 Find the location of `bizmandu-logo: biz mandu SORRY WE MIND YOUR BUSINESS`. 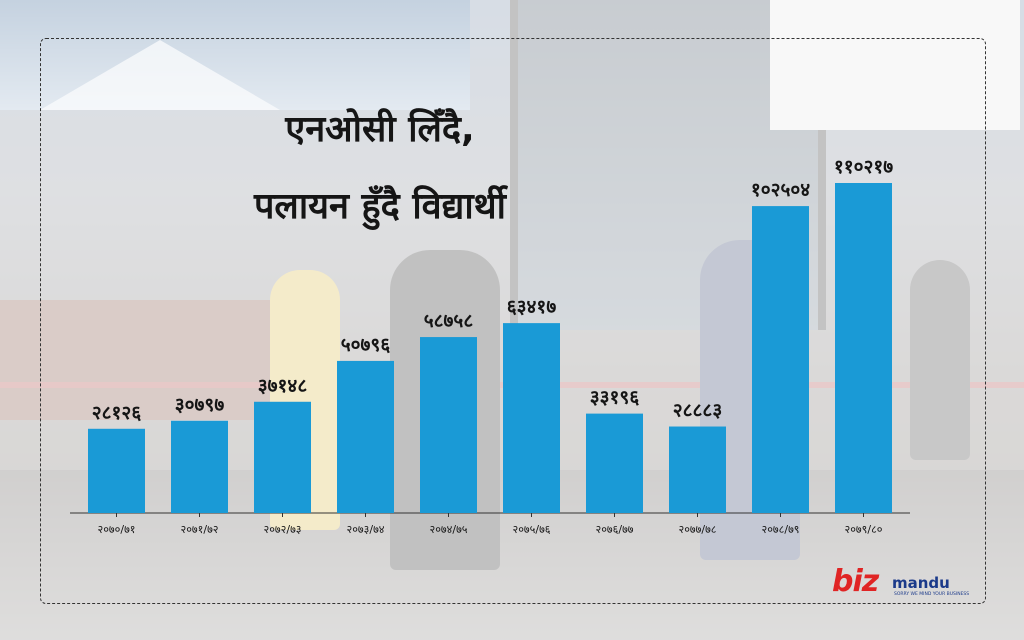

bizmandu-logo: biz mandu SORRY WE MIND YOUR BUSINESS is located at coordinates (907, 583).